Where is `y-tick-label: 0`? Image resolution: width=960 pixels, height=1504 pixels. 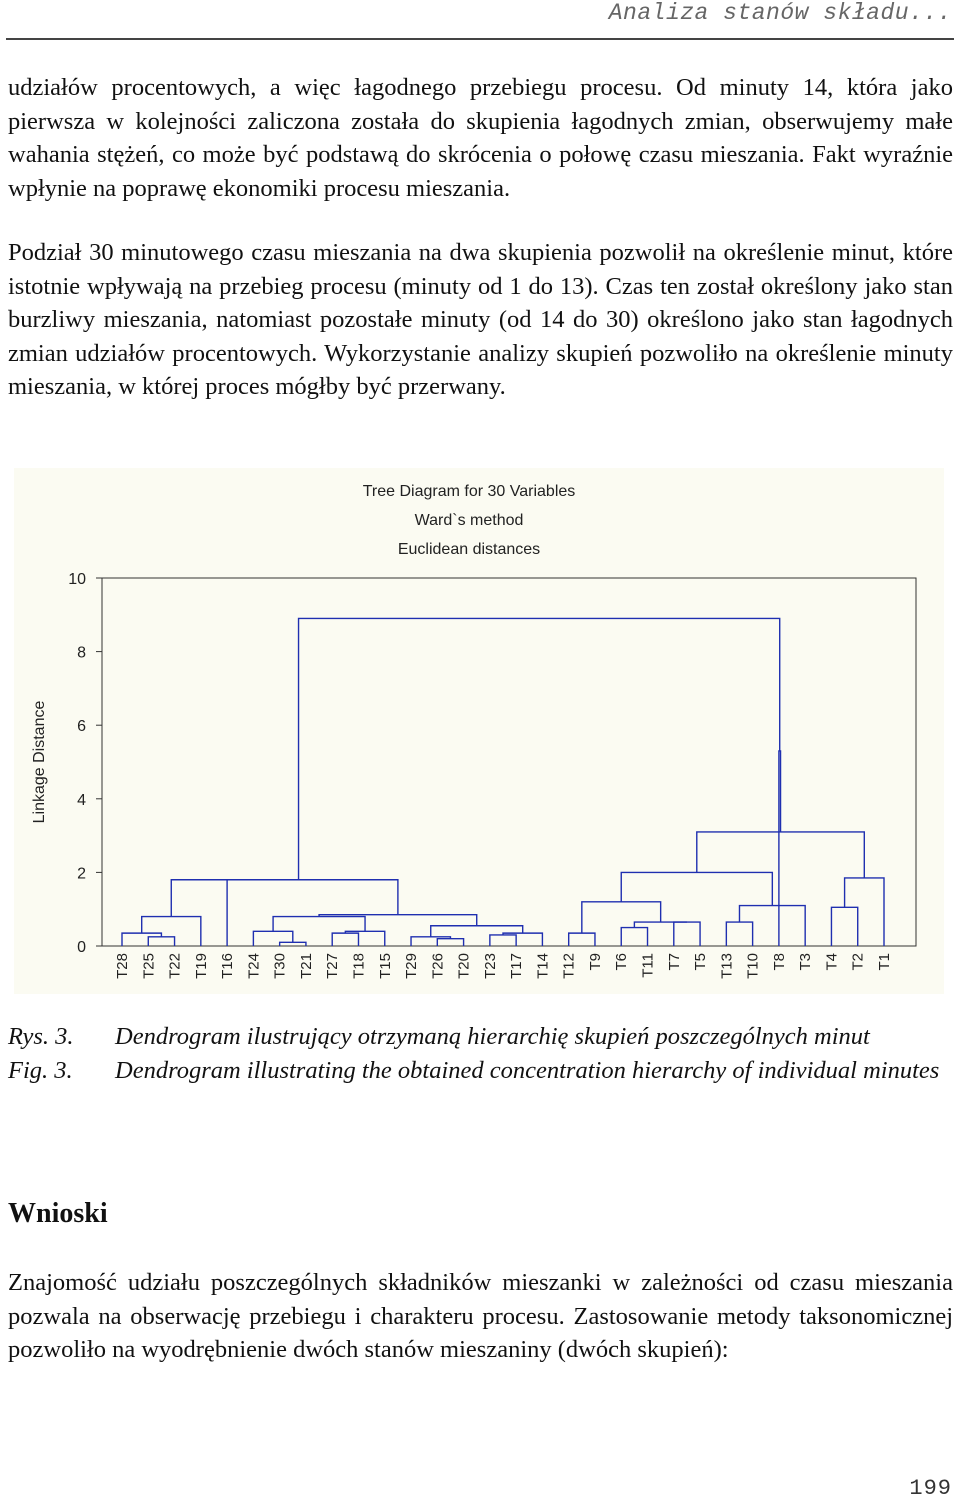
y-tick-label: 0 is located at coordinates (81, 947).